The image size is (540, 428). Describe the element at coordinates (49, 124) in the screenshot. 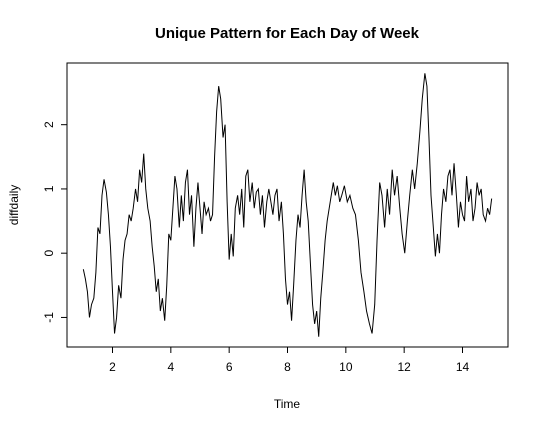

I see `y-tick-label: 2` at that location.